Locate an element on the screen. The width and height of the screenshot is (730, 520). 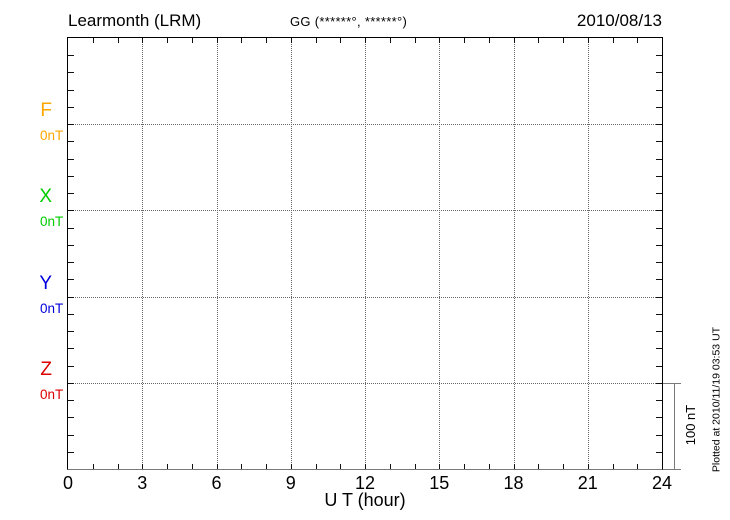
component-baseline-value-z: 0nT is located at coordinates (52, 394).